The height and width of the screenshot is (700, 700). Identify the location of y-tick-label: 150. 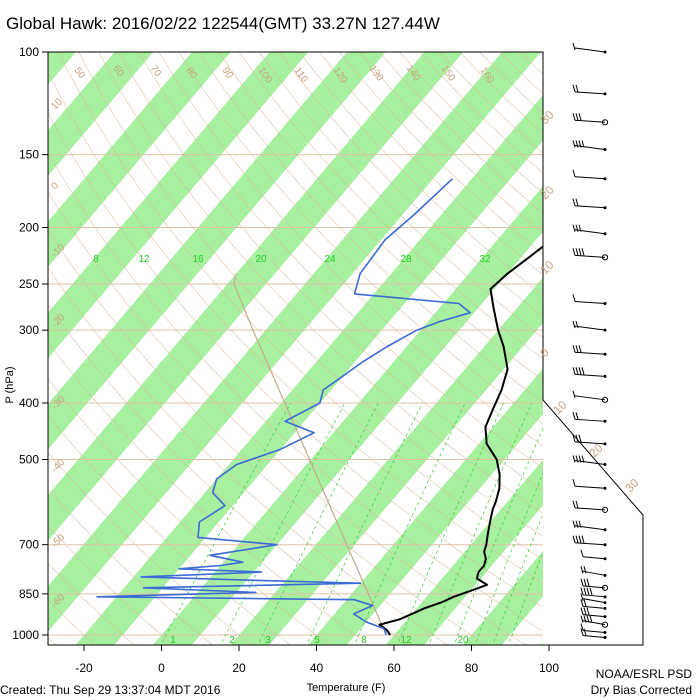
(29, 155).